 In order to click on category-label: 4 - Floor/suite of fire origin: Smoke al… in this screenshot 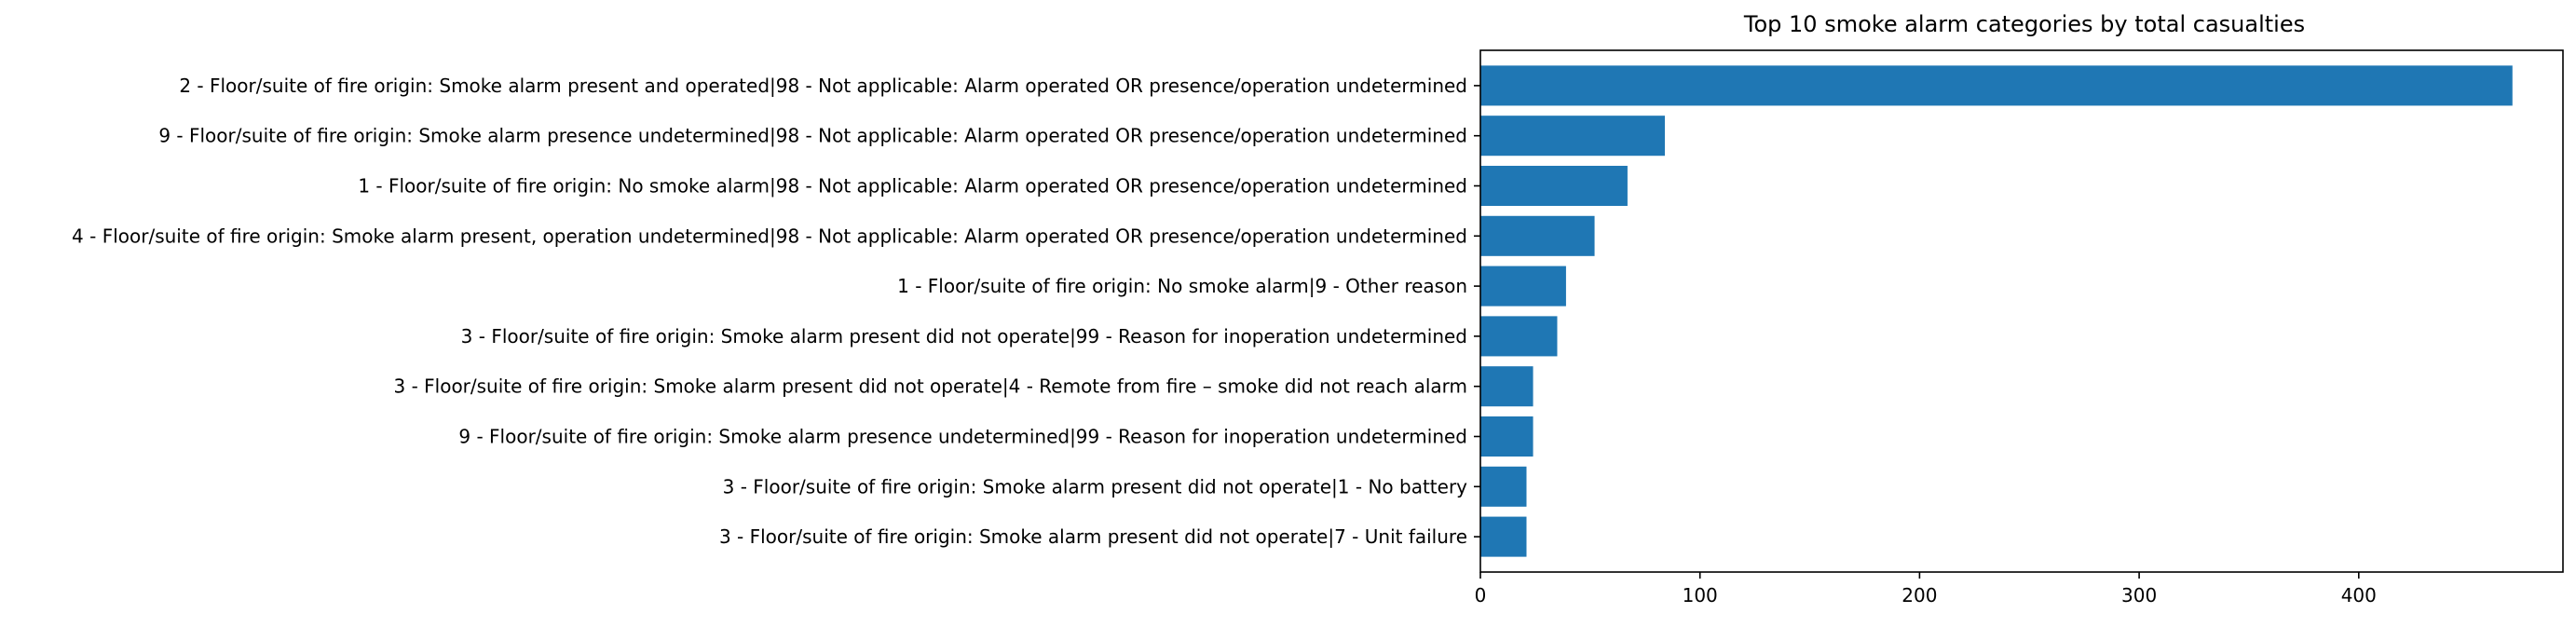, I will do `click(769, 236)`.